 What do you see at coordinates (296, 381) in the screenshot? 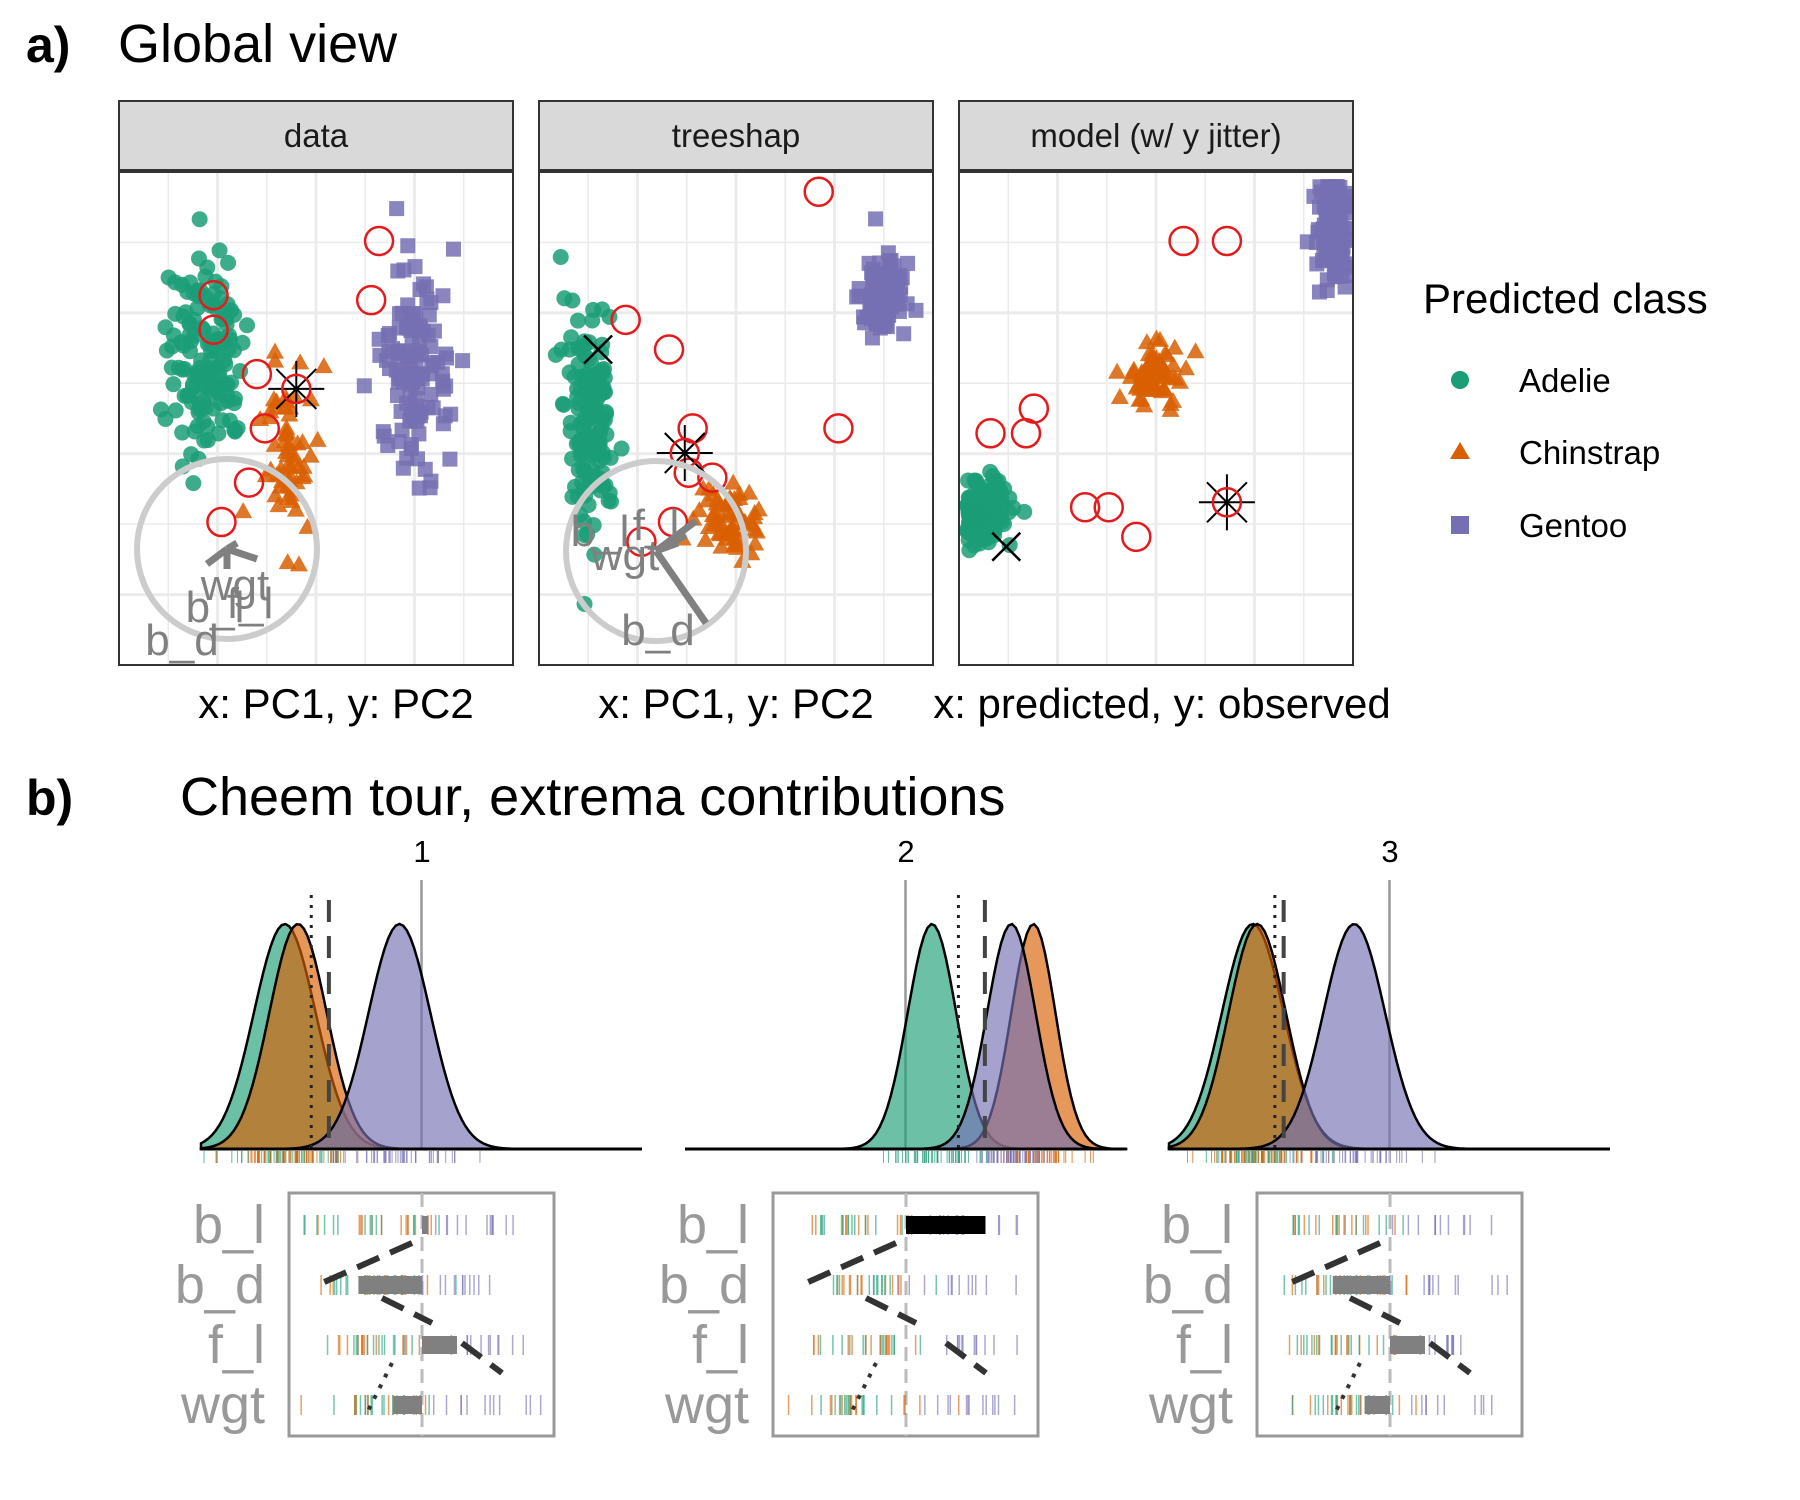
I see `highlighted-points` at bounding box center [296, 381].